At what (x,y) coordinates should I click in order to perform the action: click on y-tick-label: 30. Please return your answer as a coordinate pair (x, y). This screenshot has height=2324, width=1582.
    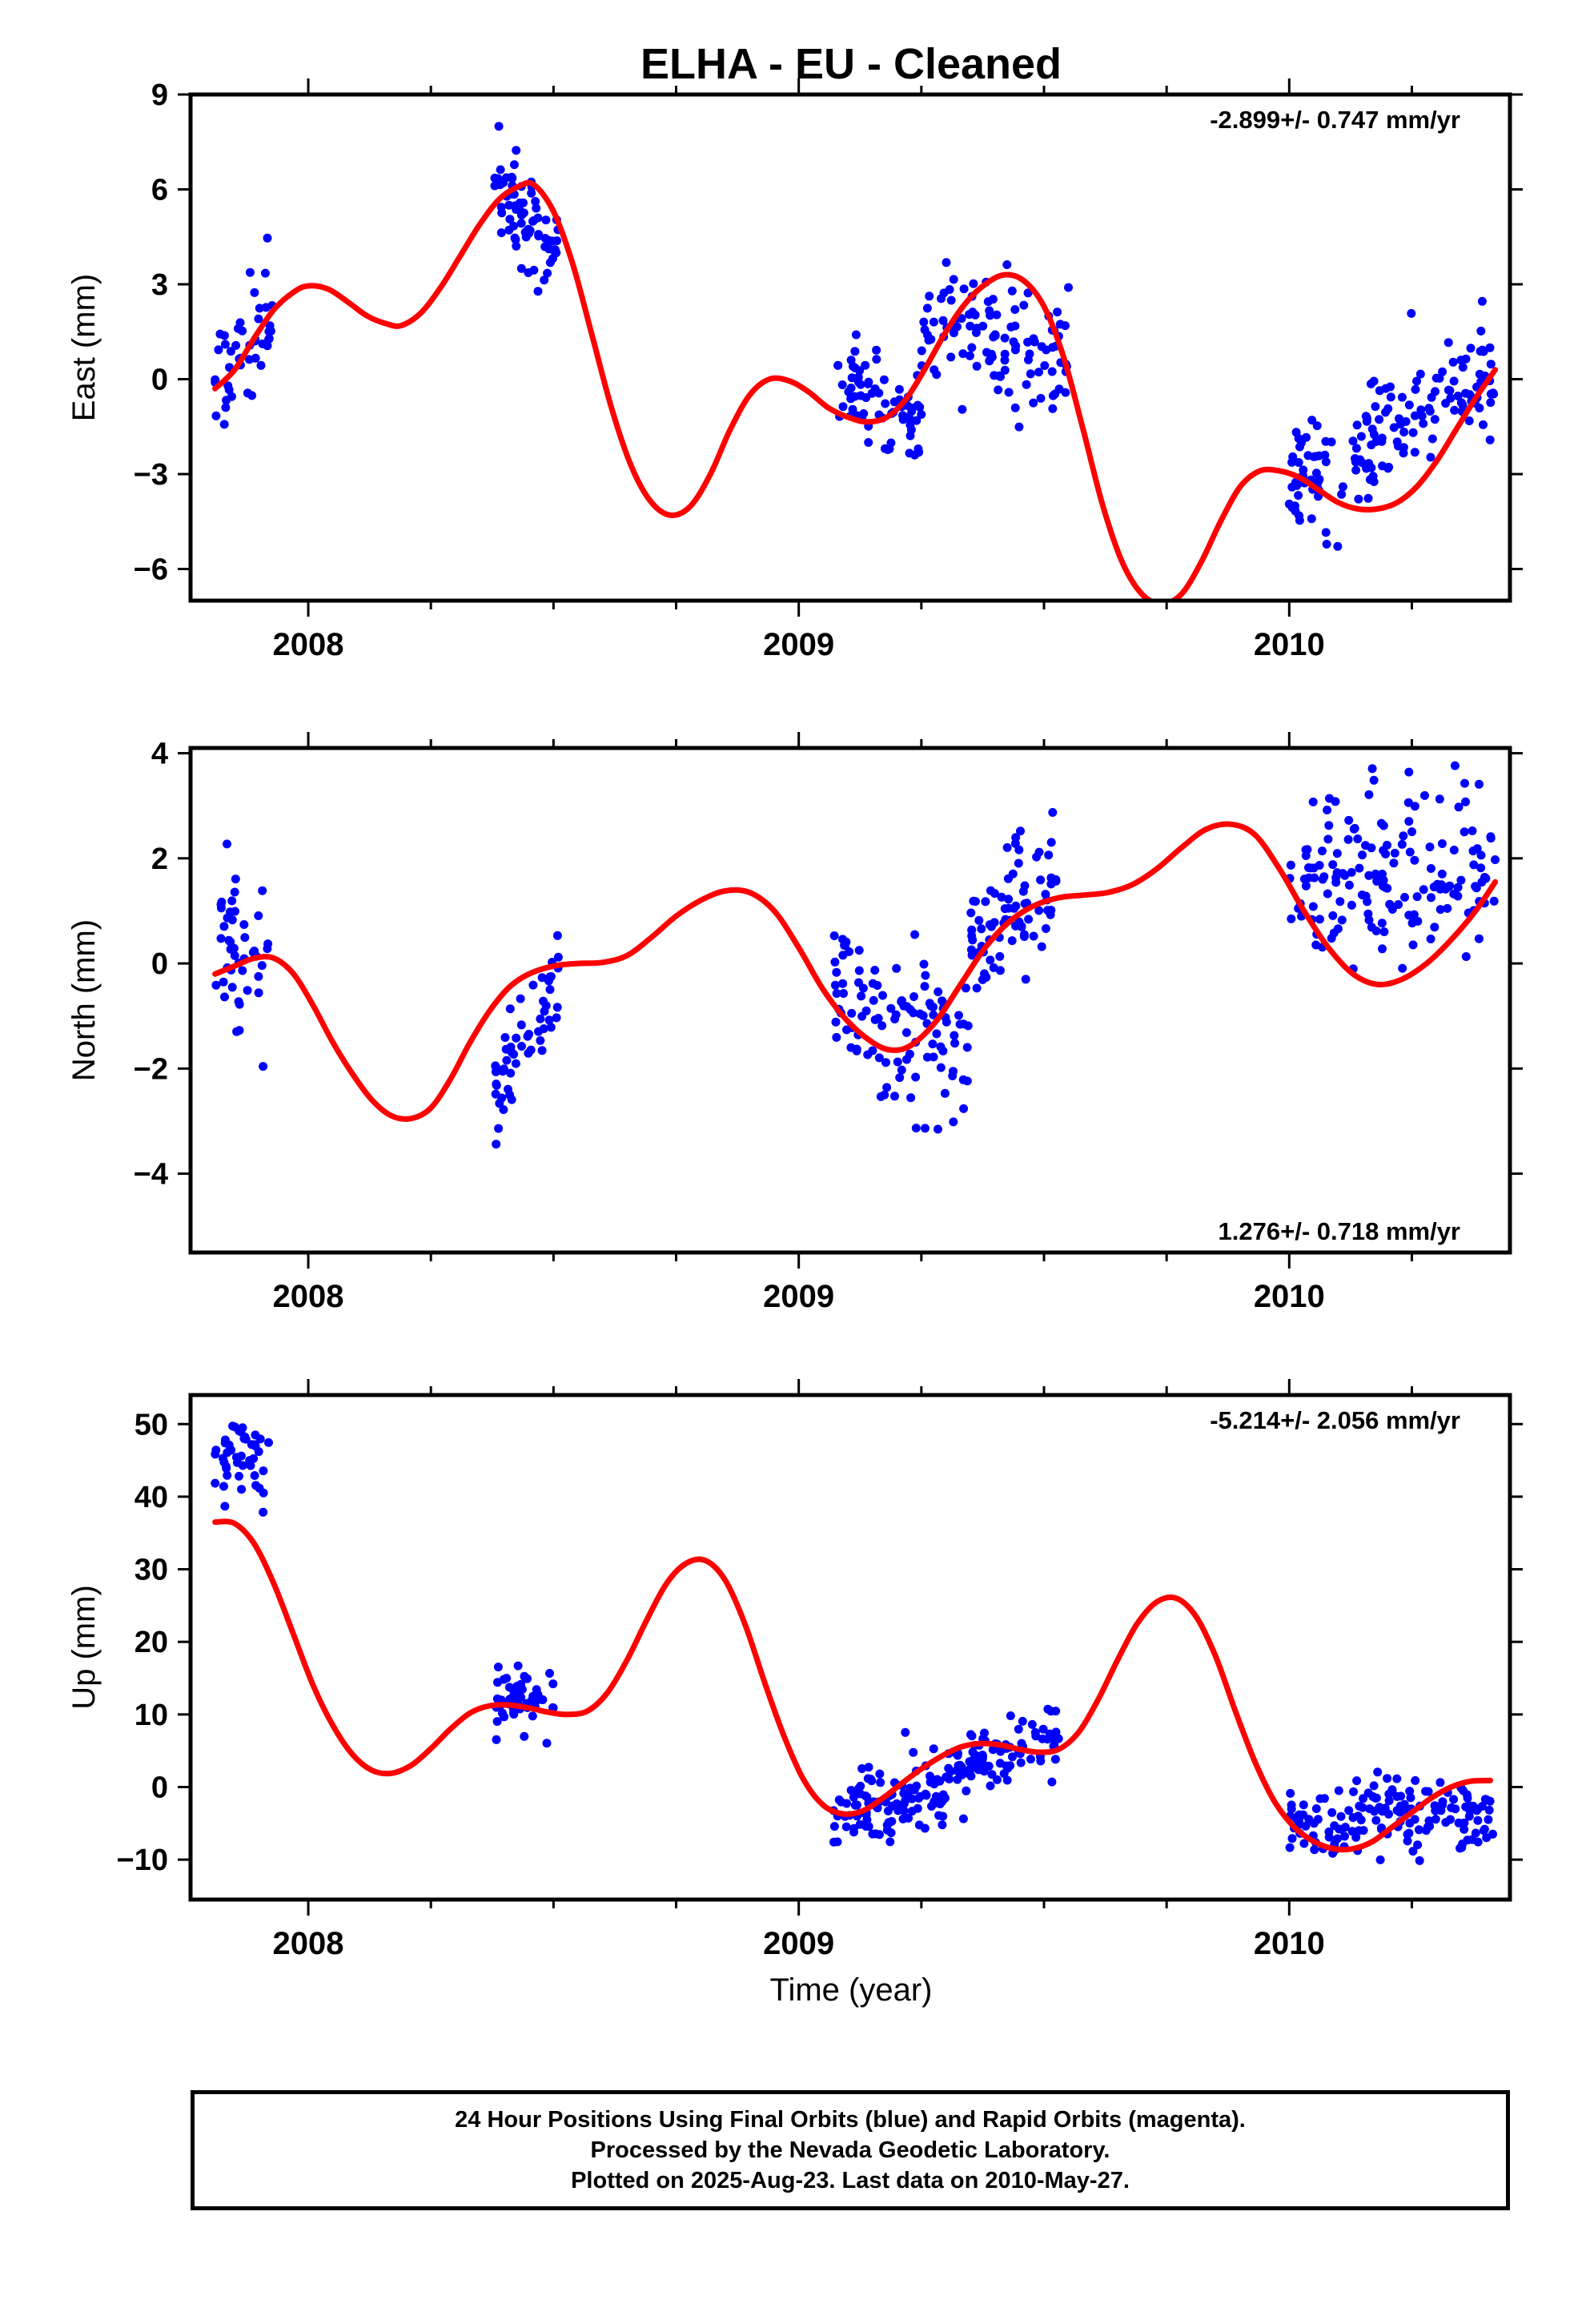
    Looking at the image, I should click on (151, 1570).